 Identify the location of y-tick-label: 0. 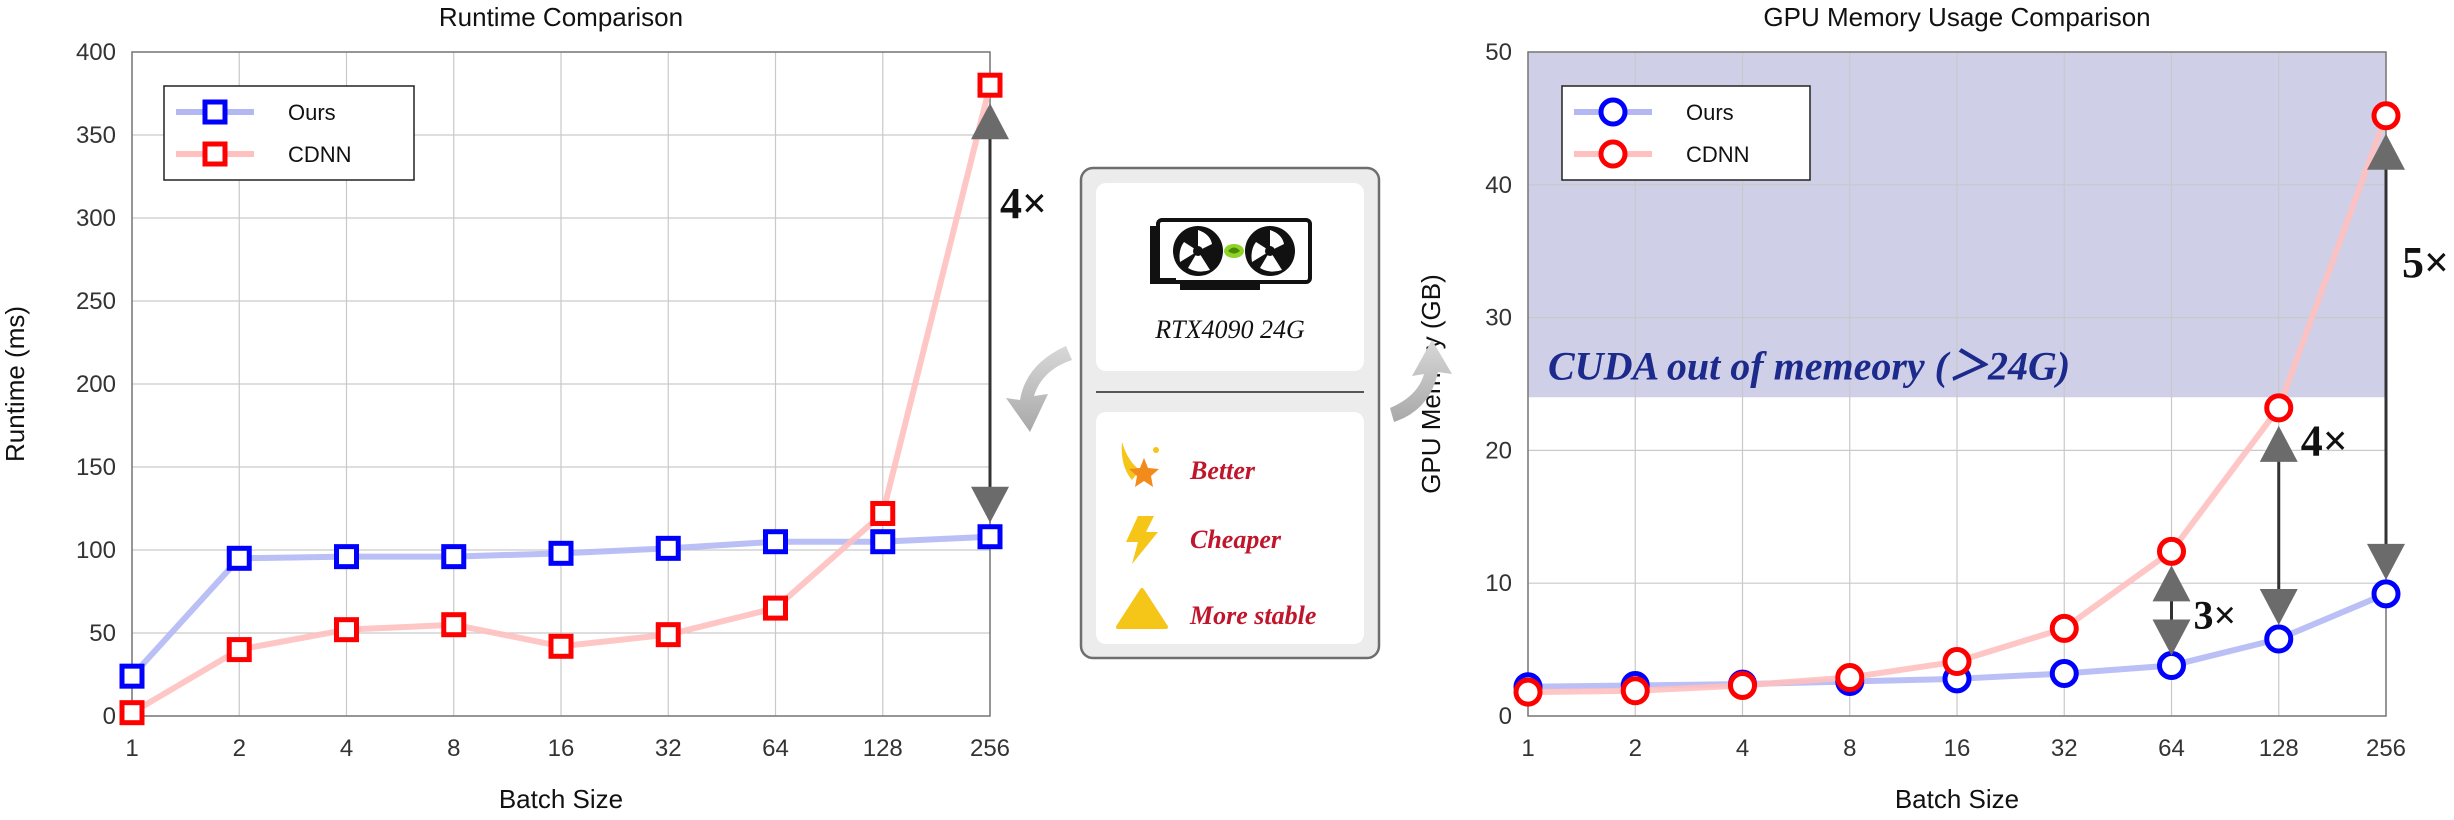
(109, 716).